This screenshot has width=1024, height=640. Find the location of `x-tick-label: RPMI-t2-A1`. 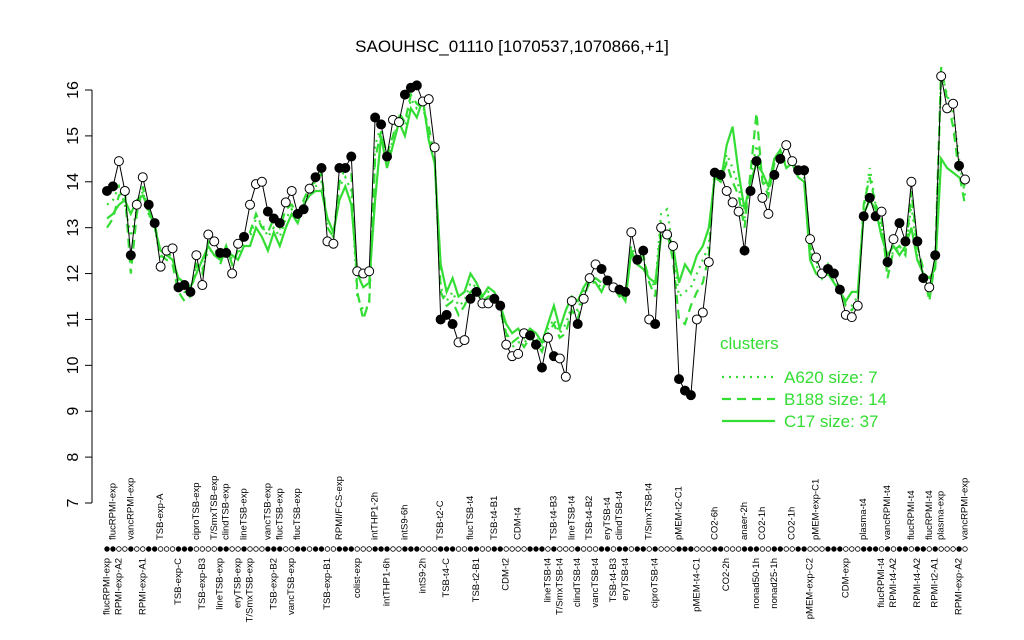

x-tick-label: RPMI-t2-A1 is located at coordinates (935, 583).